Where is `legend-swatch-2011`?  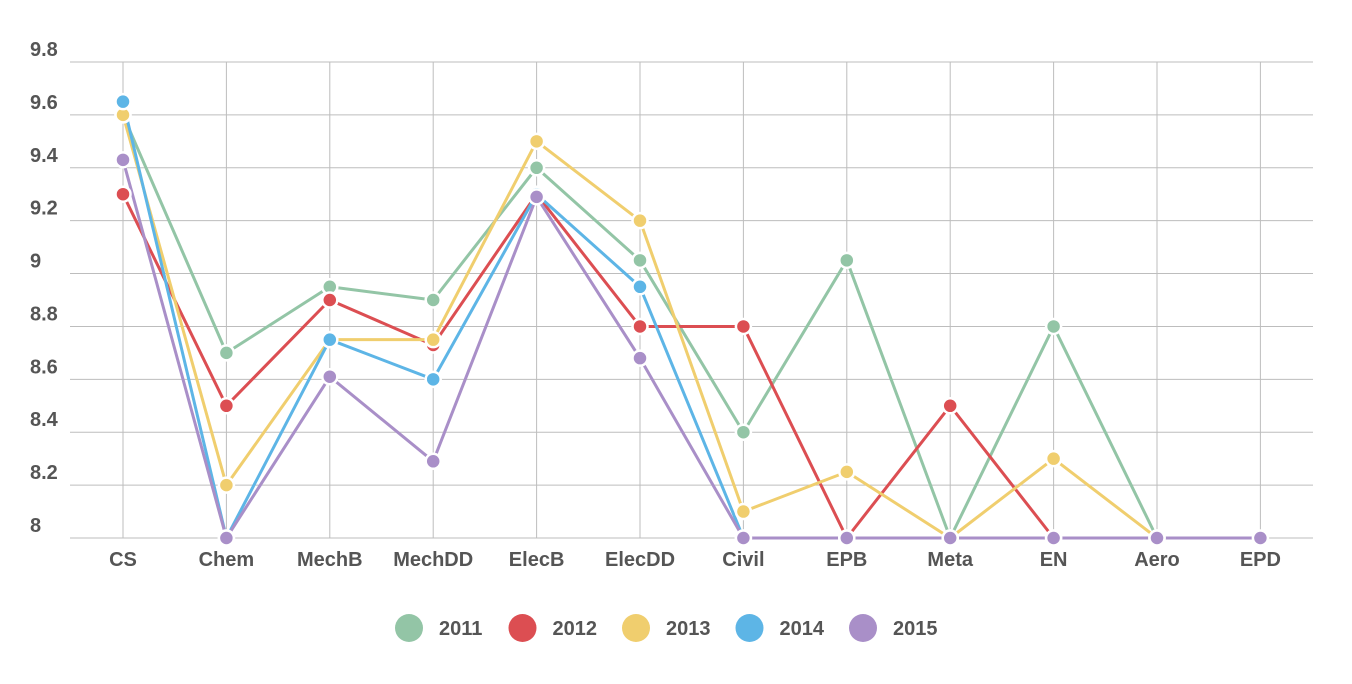
legend-swatch-2011 is located at coordinates (409, 628).